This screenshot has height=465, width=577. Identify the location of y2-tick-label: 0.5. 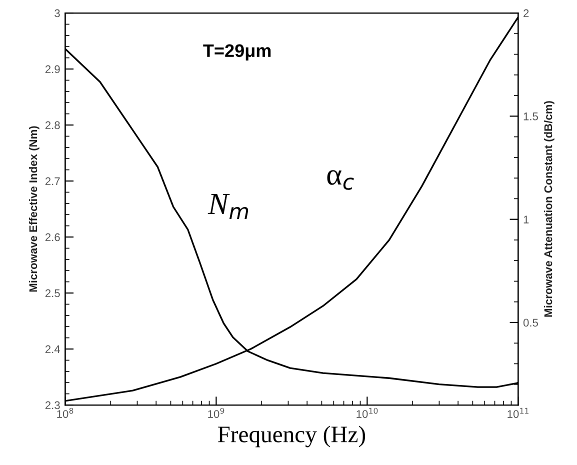
(530, 322).